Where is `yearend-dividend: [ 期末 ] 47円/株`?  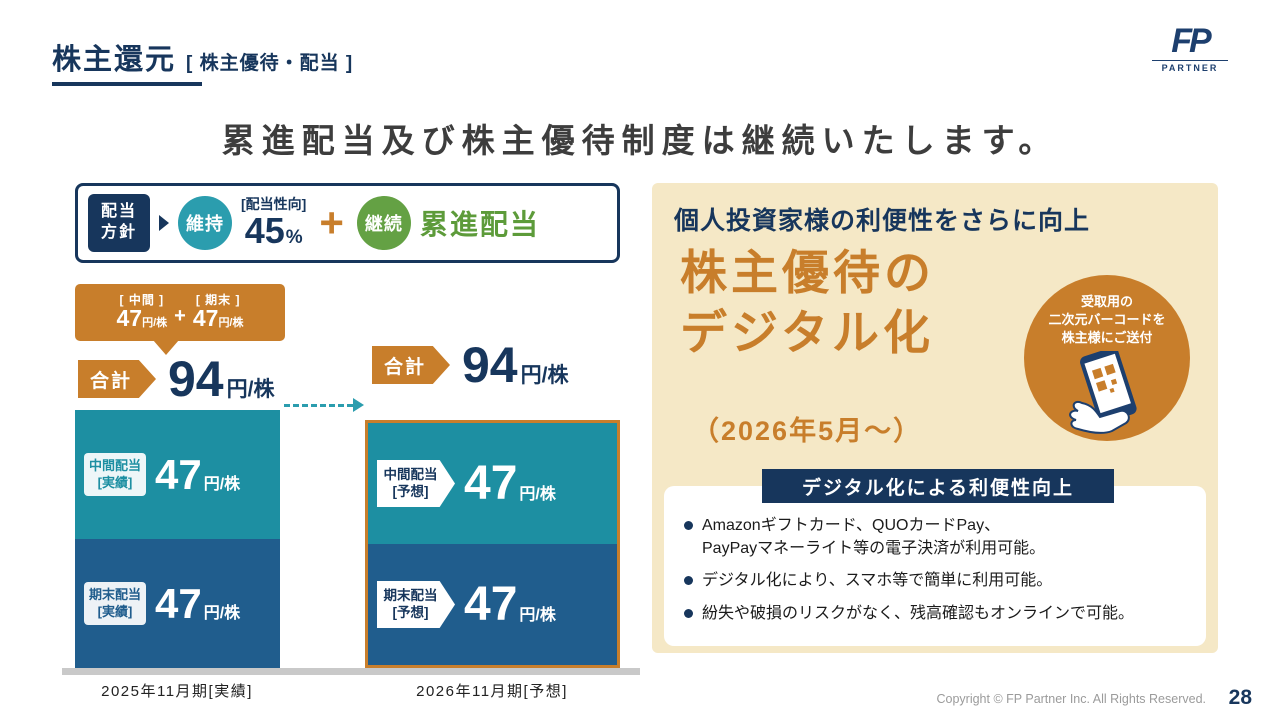 yearend-dividend: [ 期末 ] 47円/株 is located at coordinates (218, 312).